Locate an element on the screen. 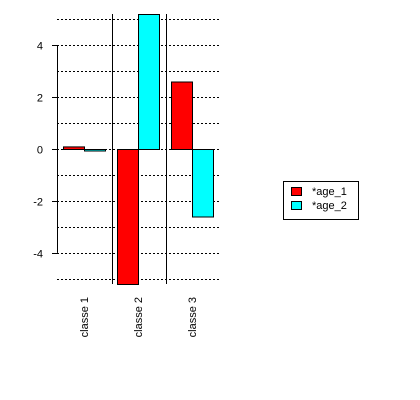  y-tick-label: -4 is located at coordinates (38, 255).